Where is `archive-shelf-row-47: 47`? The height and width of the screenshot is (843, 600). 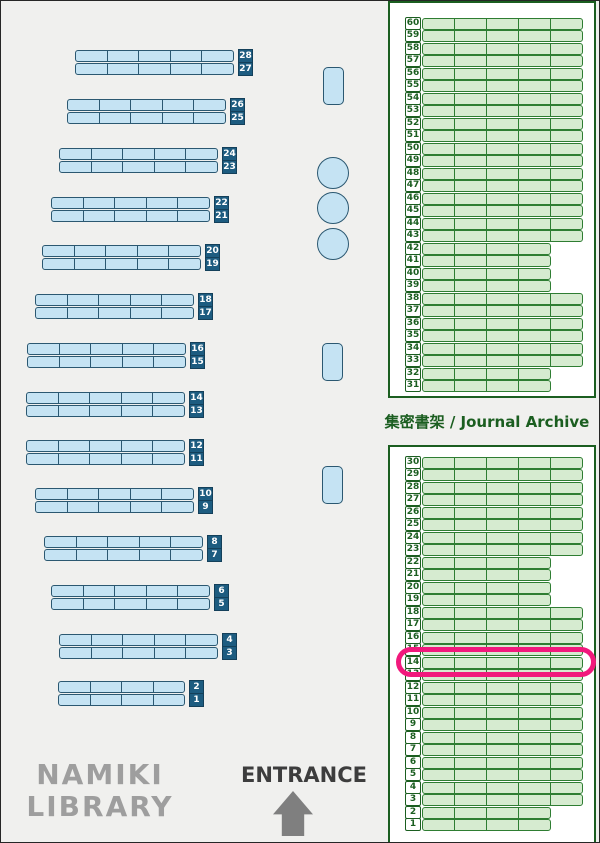
archive-shelf-row-47: 47 is located at coordinates (494, 186).